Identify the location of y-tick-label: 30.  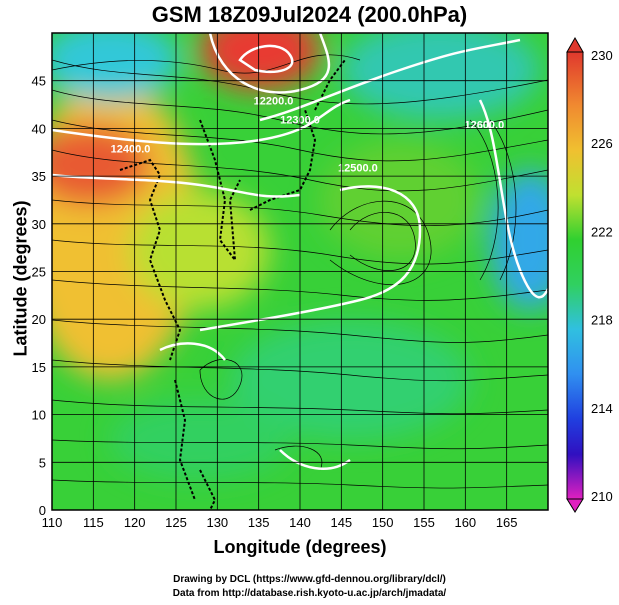
(39, 224).